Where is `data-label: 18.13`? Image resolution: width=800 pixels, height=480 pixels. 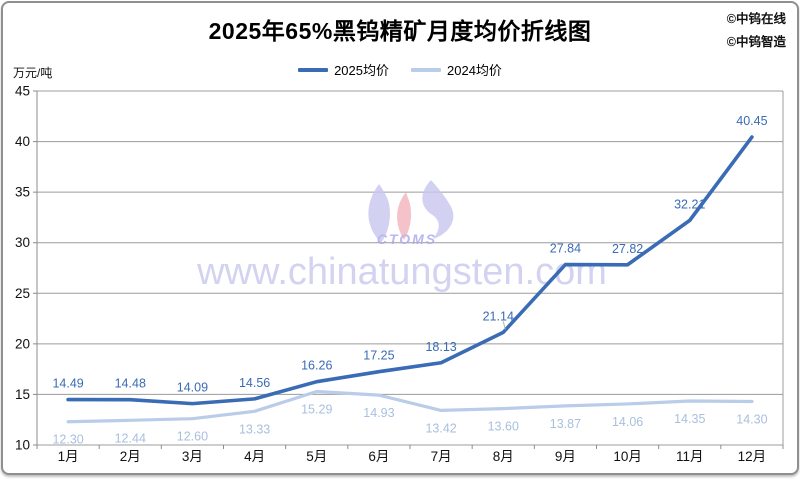
data-label: 18.13 is located at coordinates (440, 347).